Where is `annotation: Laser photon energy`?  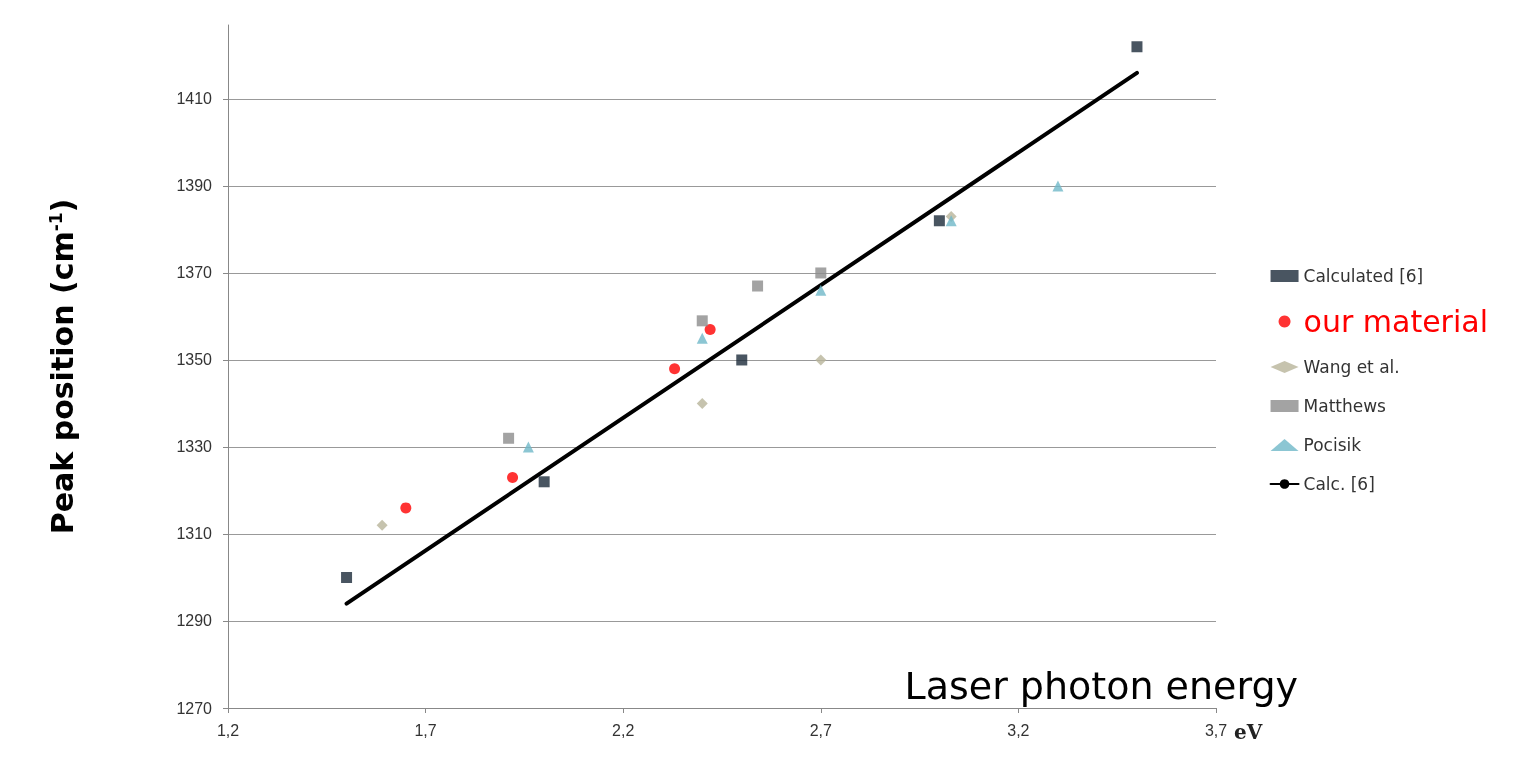
annotation: Laser photon energy is located at coordinates (1101, 686).